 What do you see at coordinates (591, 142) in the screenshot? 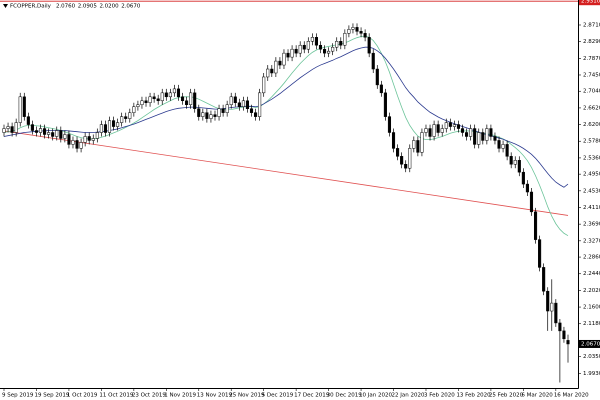
I see `y-tick-label: 2.5780` at bounding box center [591, 142].